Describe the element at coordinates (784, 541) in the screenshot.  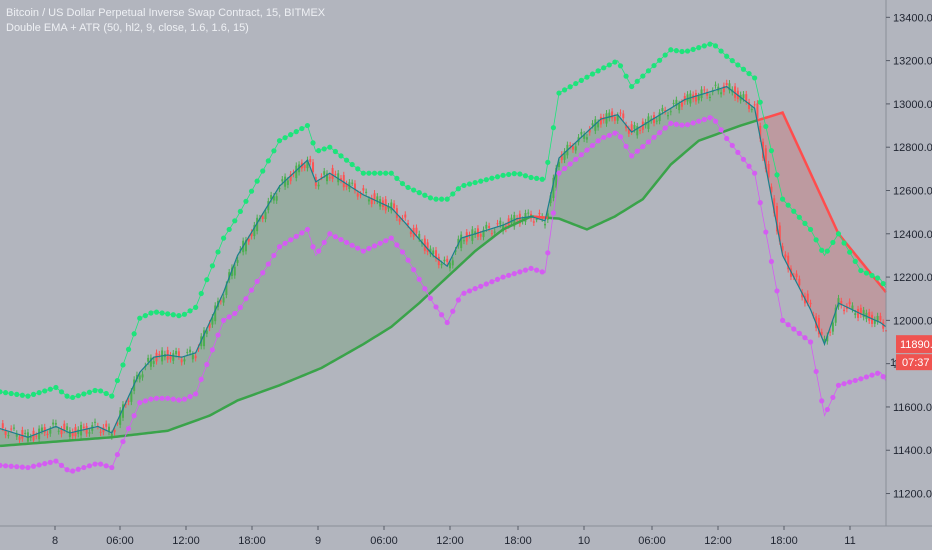
I see `x-tick-label: 18:00` at that location.